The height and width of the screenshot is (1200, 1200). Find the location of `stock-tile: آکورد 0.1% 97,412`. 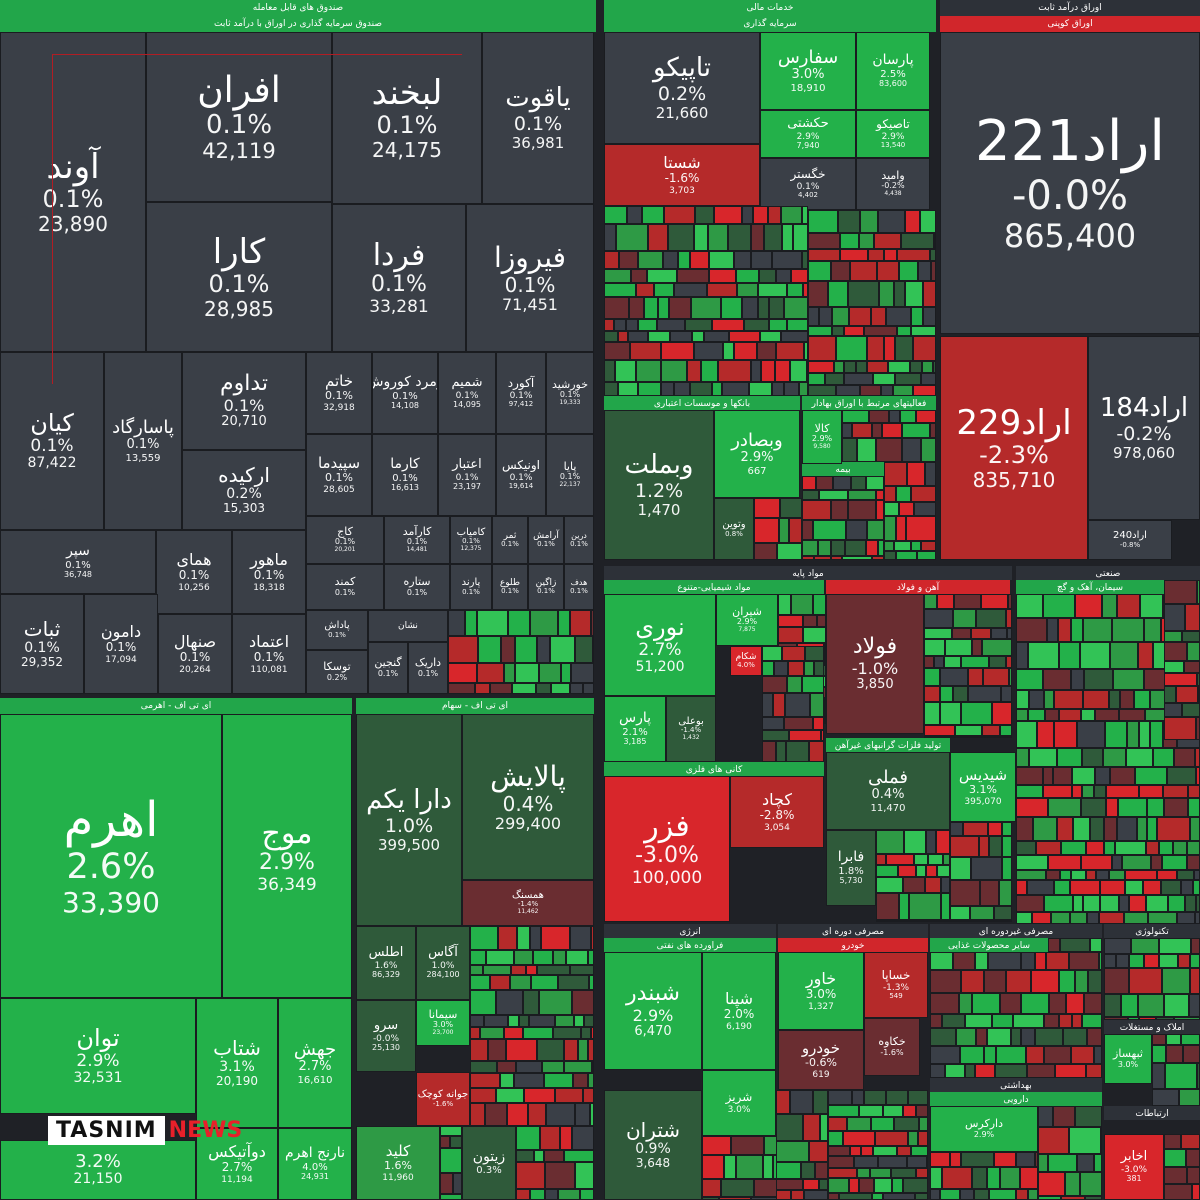

stock-tile: آکورد 0.1% 97,412 is located at coordinates (521, 393).